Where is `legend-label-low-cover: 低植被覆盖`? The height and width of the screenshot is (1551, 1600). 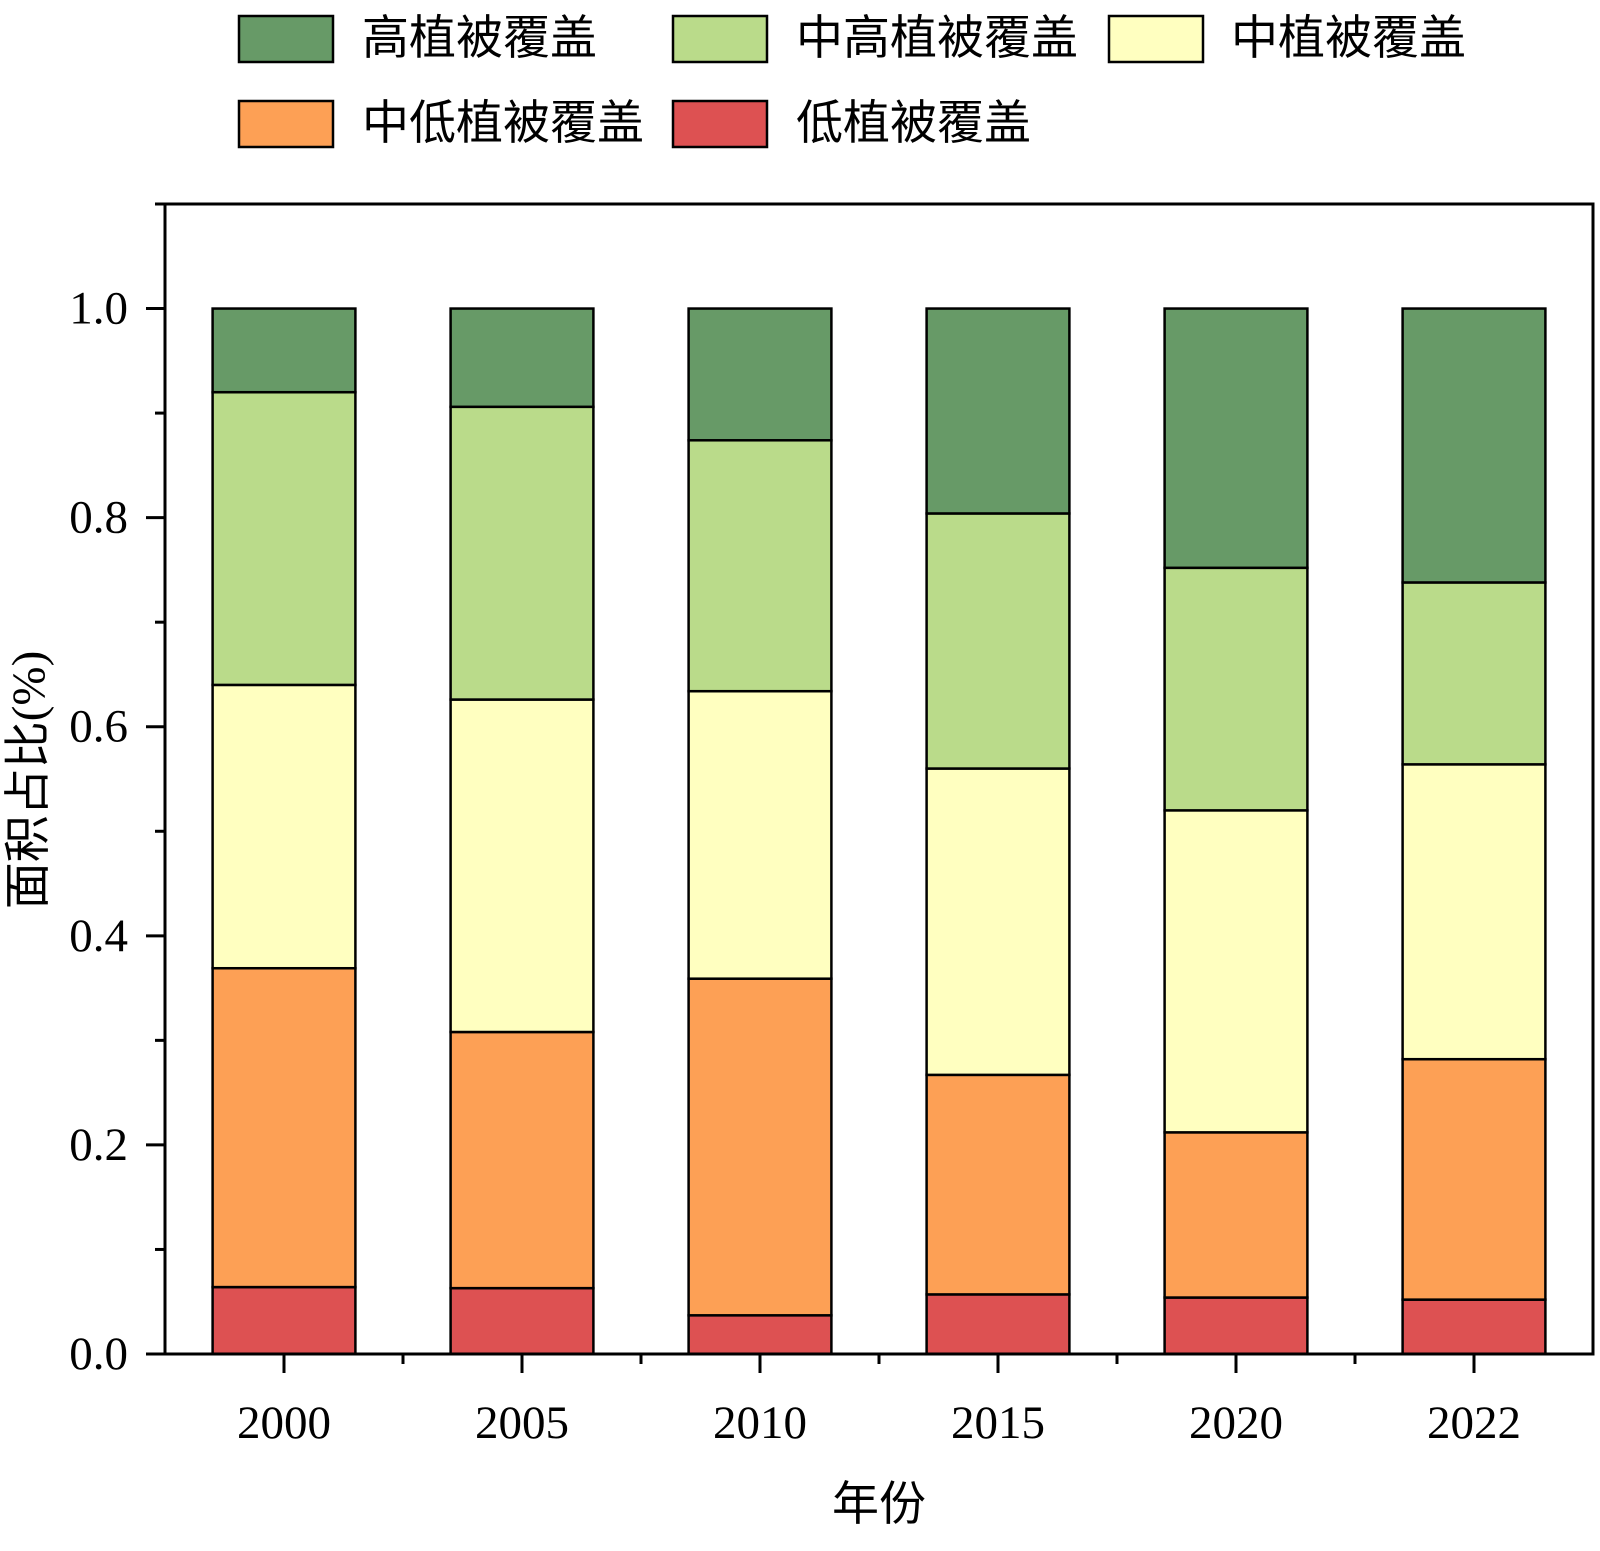 legend-label-low-cover: 低植被覆盖 is located at coordinates (913, 124).